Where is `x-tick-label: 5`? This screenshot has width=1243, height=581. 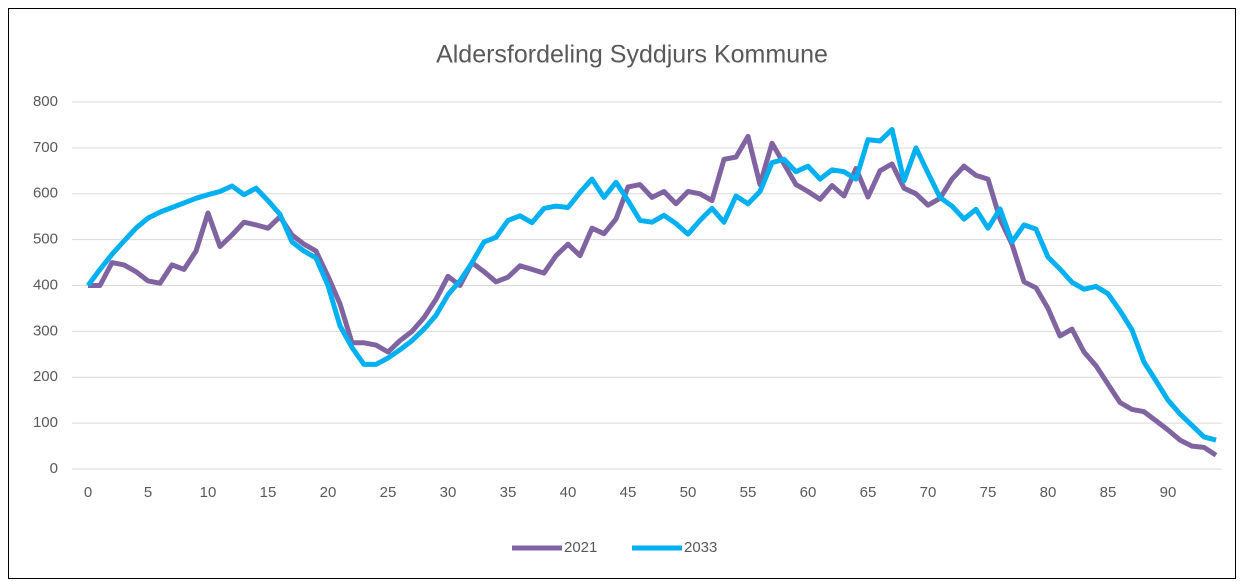 x-tick-label: 5 is located at coordinates (148, 492).